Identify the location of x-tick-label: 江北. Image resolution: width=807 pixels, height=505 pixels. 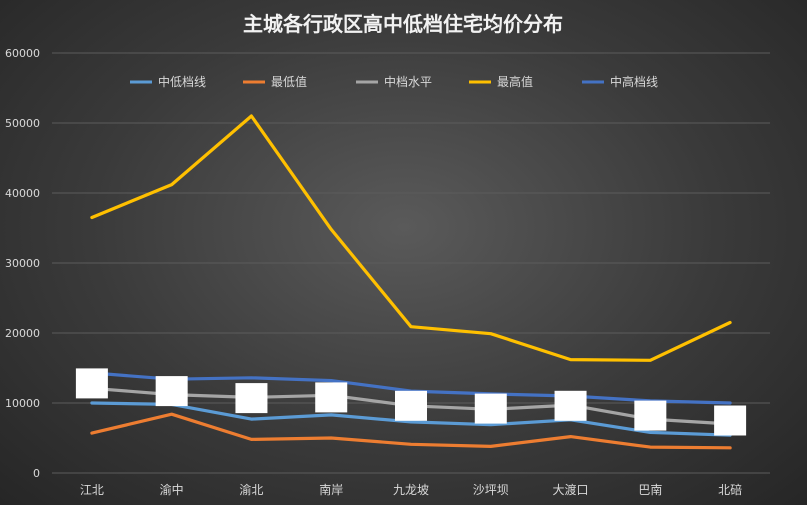
(92, 490).